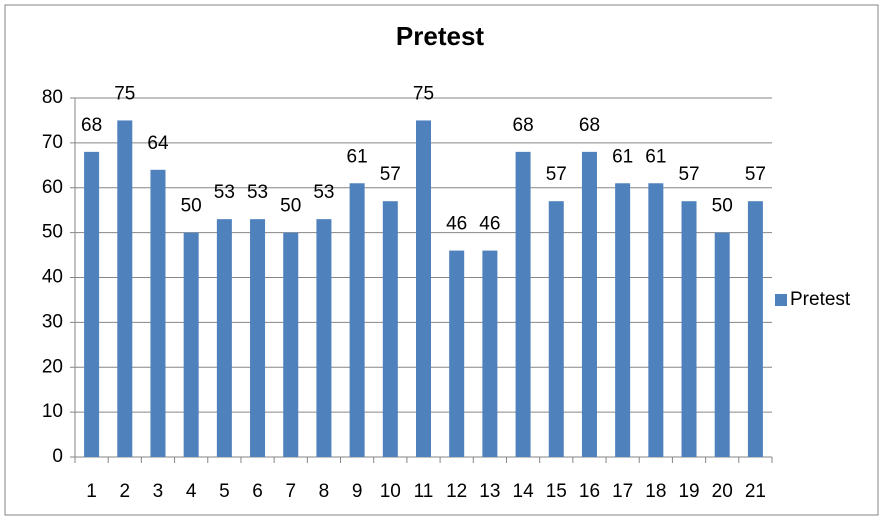 The height and width of the screenshot is (520, 883). What do you see at coordinates (52, 97) in the screenshot?
I see `y-tick-label: 80` at bounding box center [52, 97].